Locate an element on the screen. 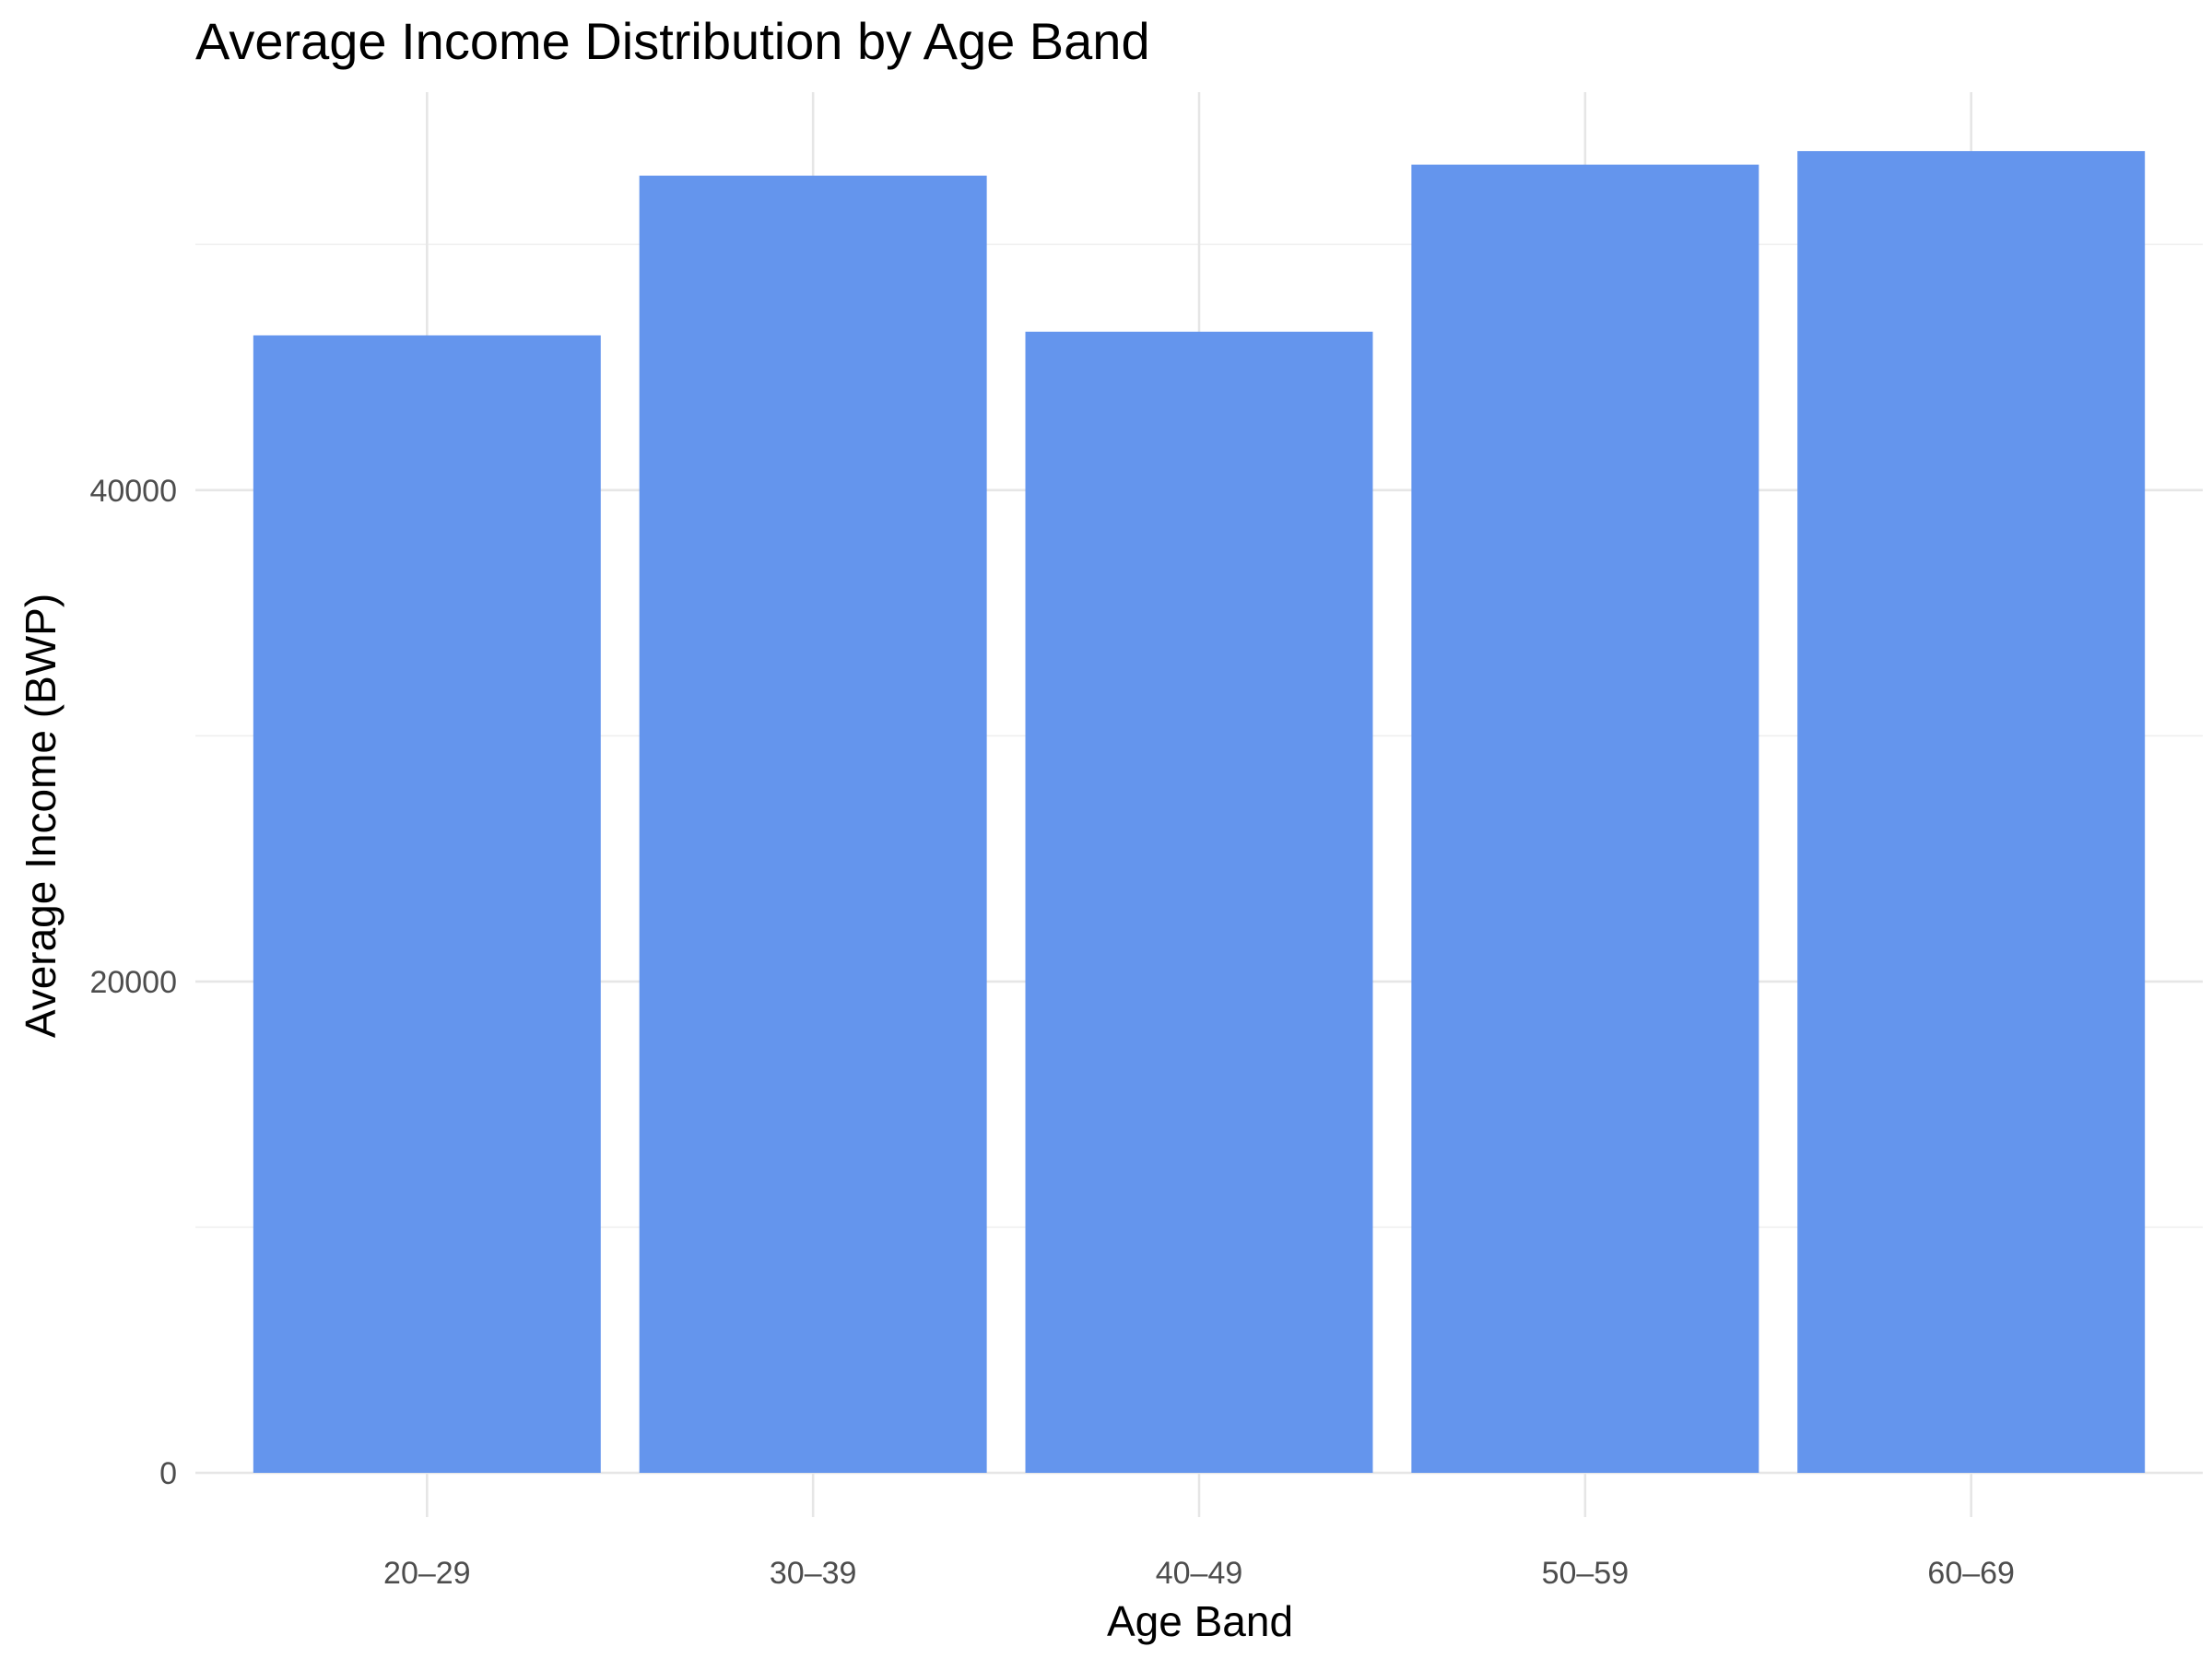  x-tick-label: 30–39 is located at coordinates (813, 1573).